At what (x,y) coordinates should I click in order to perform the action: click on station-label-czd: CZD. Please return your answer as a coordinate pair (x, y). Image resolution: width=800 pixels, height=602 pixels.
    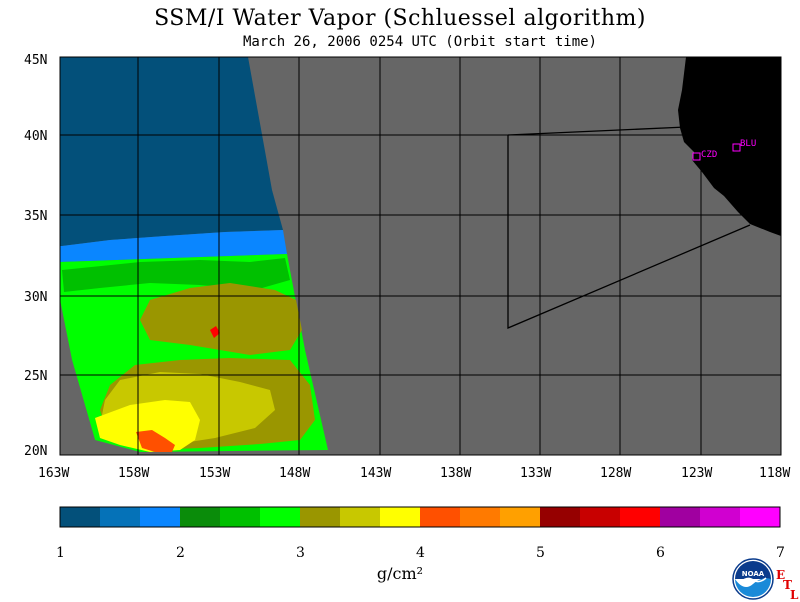
    Looking at the image, I should click on (709, 155).